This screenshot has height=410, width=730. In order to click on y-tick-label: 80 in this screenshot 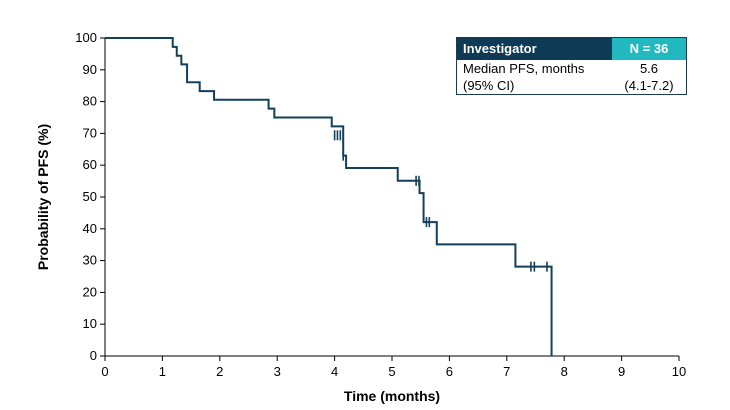, I will do `click(90, 101)`.